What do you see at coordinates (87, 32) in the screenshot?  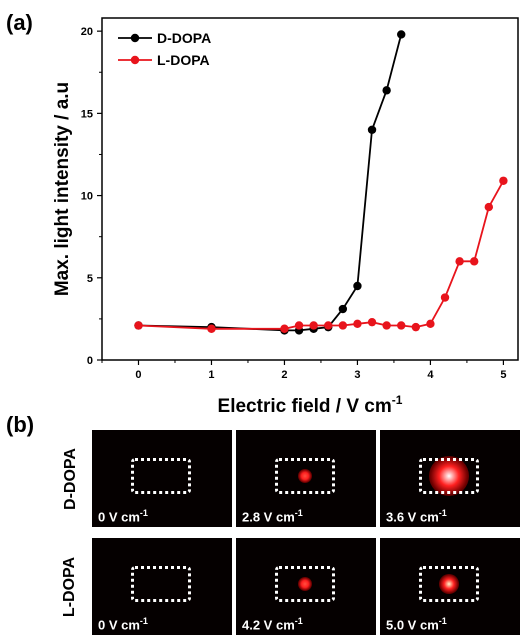 I see `y-tick-label: 20` at bounding box center [87, 32].